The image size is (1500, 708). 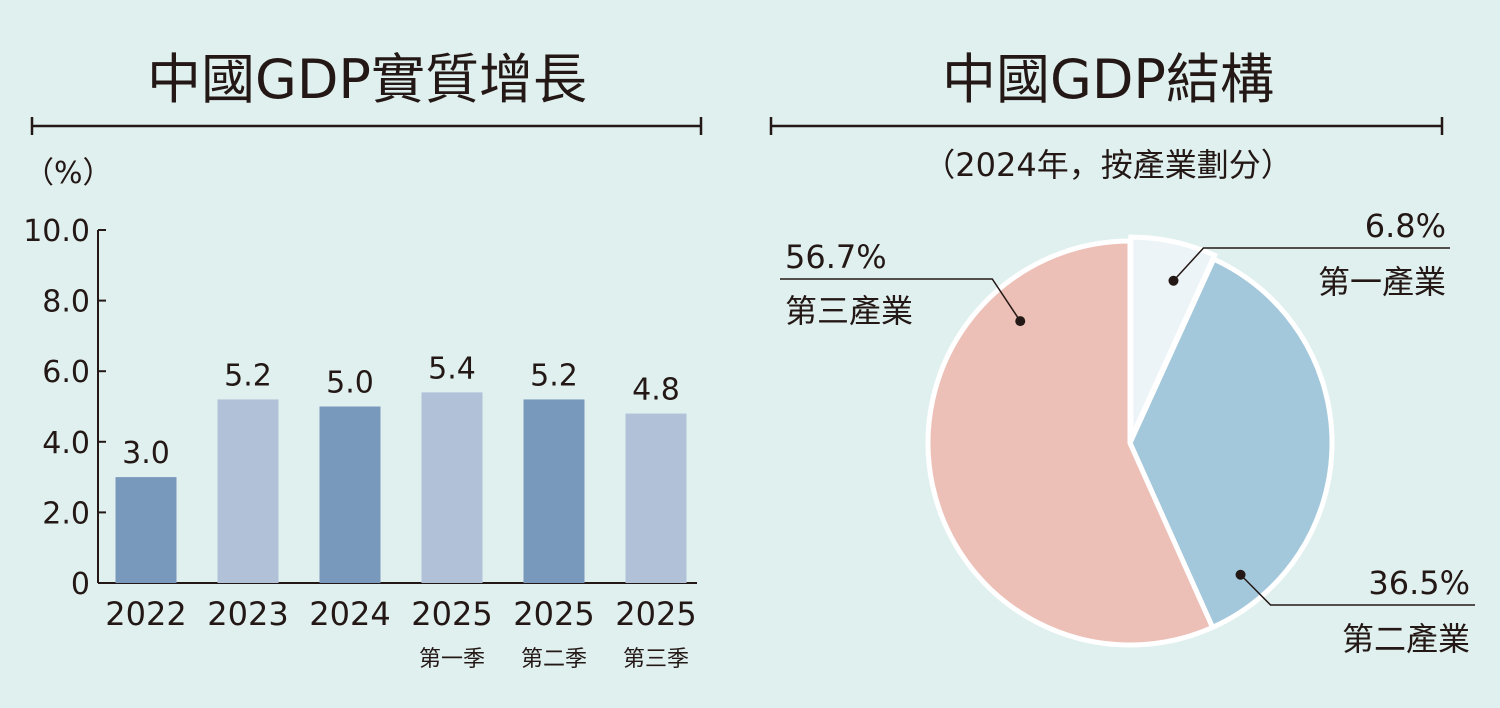 What do you see at coordinates (1382, 282) in the screenshot?
I see `pie-category-label: 第一產業` at bounding box center [1382, 282].